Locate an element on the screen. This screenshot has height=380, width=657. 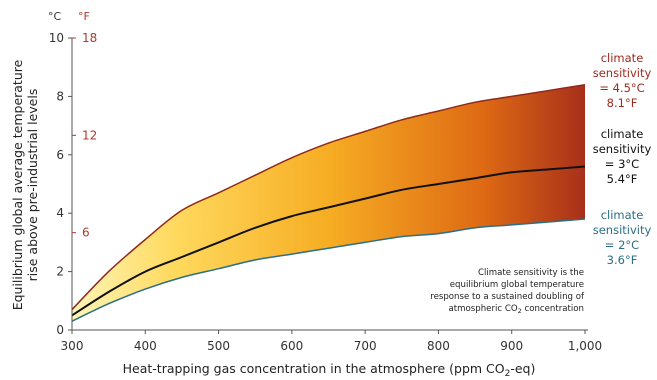
x-tick-label: 600 is located at coordinates (291, 346).